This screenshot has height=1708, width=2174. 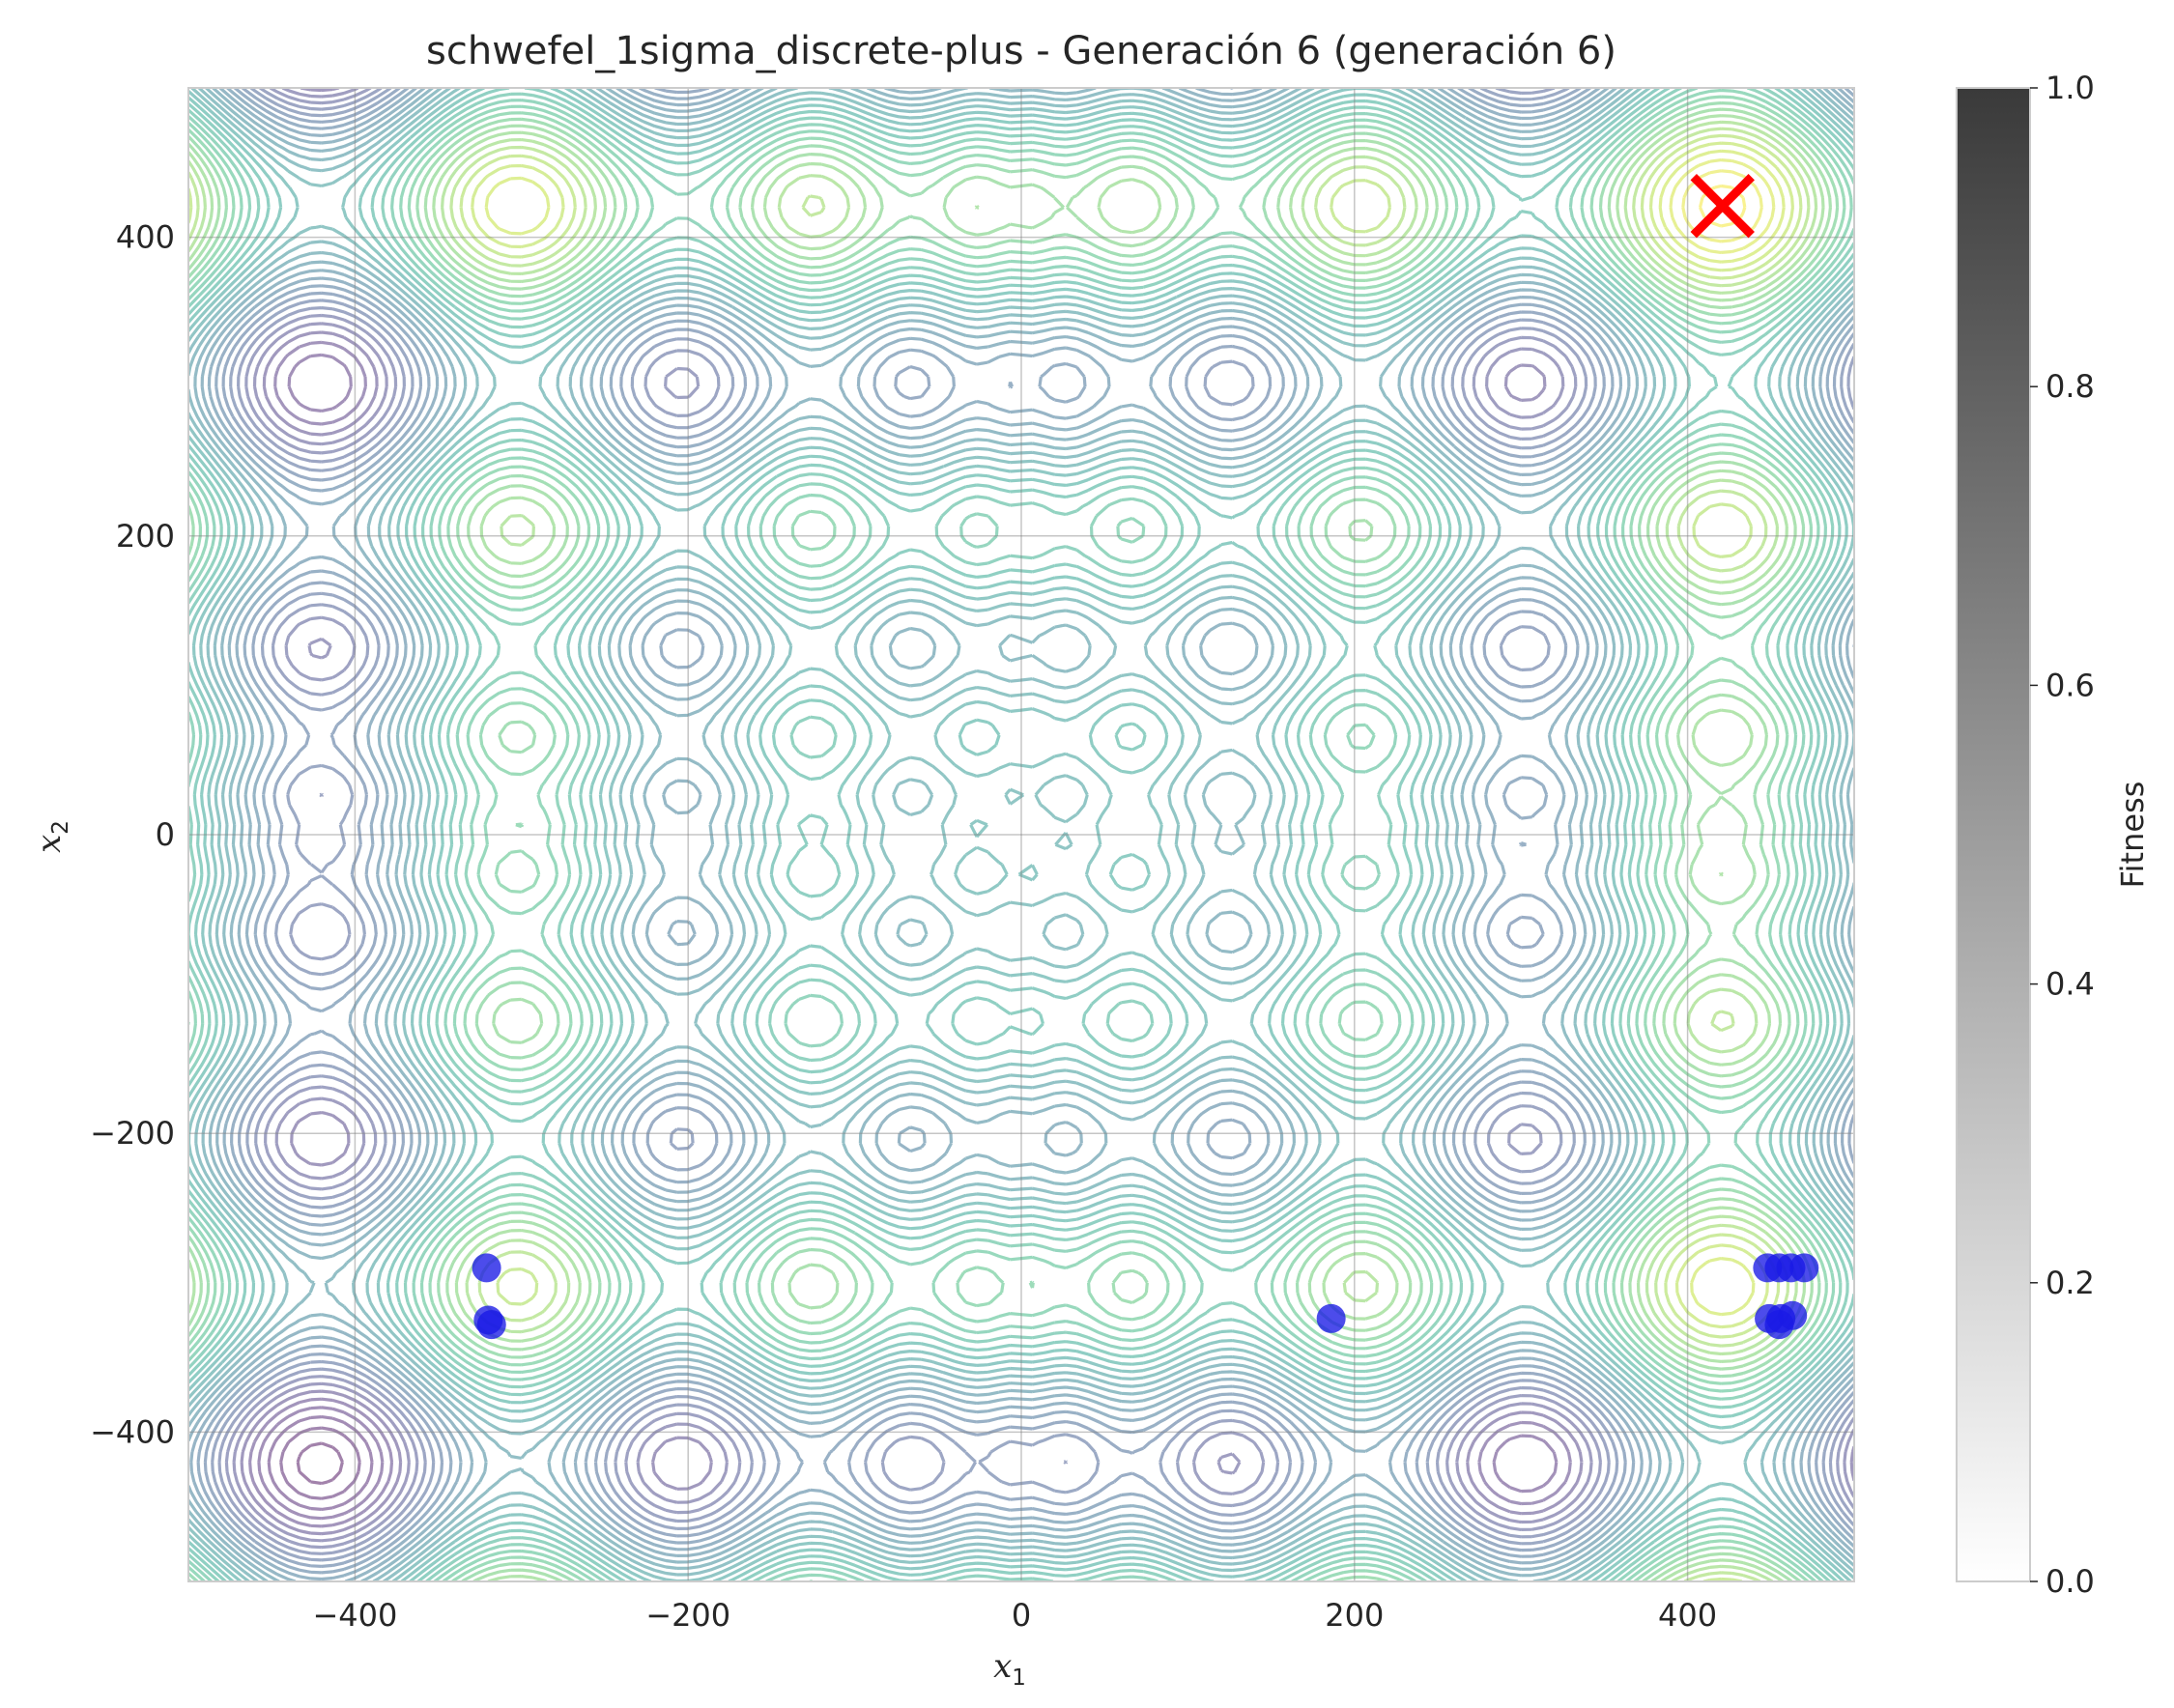 What do you see at coordinates (2070, 88) in the screenshot?
I see `colorbar-tick-label: 1.0` at bounding box center [2070, 88].